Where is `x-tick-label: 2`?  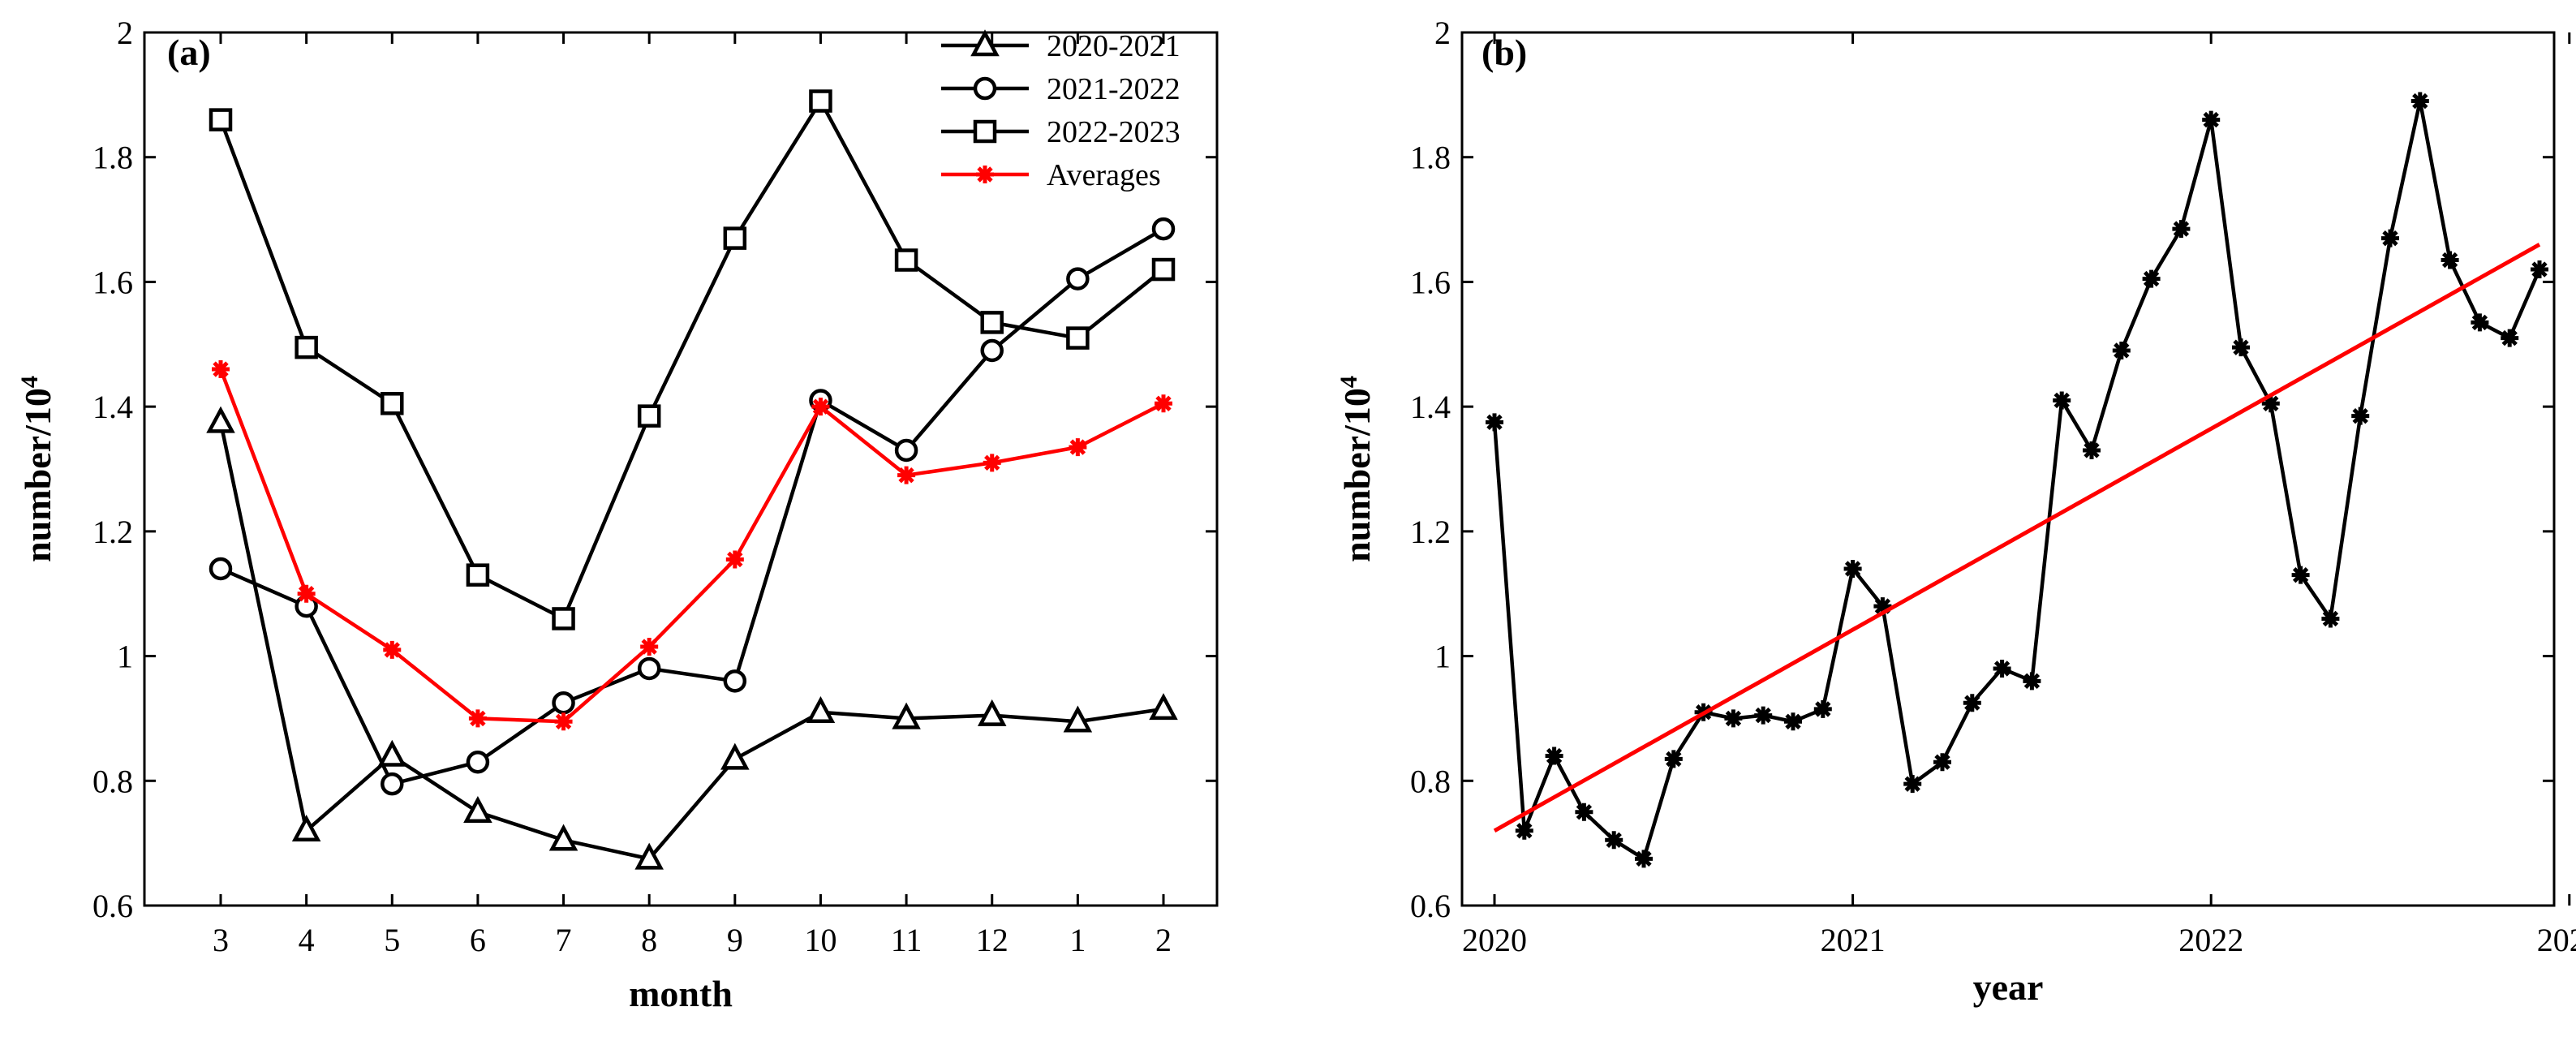
x-tick-label: 2 is located at coordinates (1163, 940).